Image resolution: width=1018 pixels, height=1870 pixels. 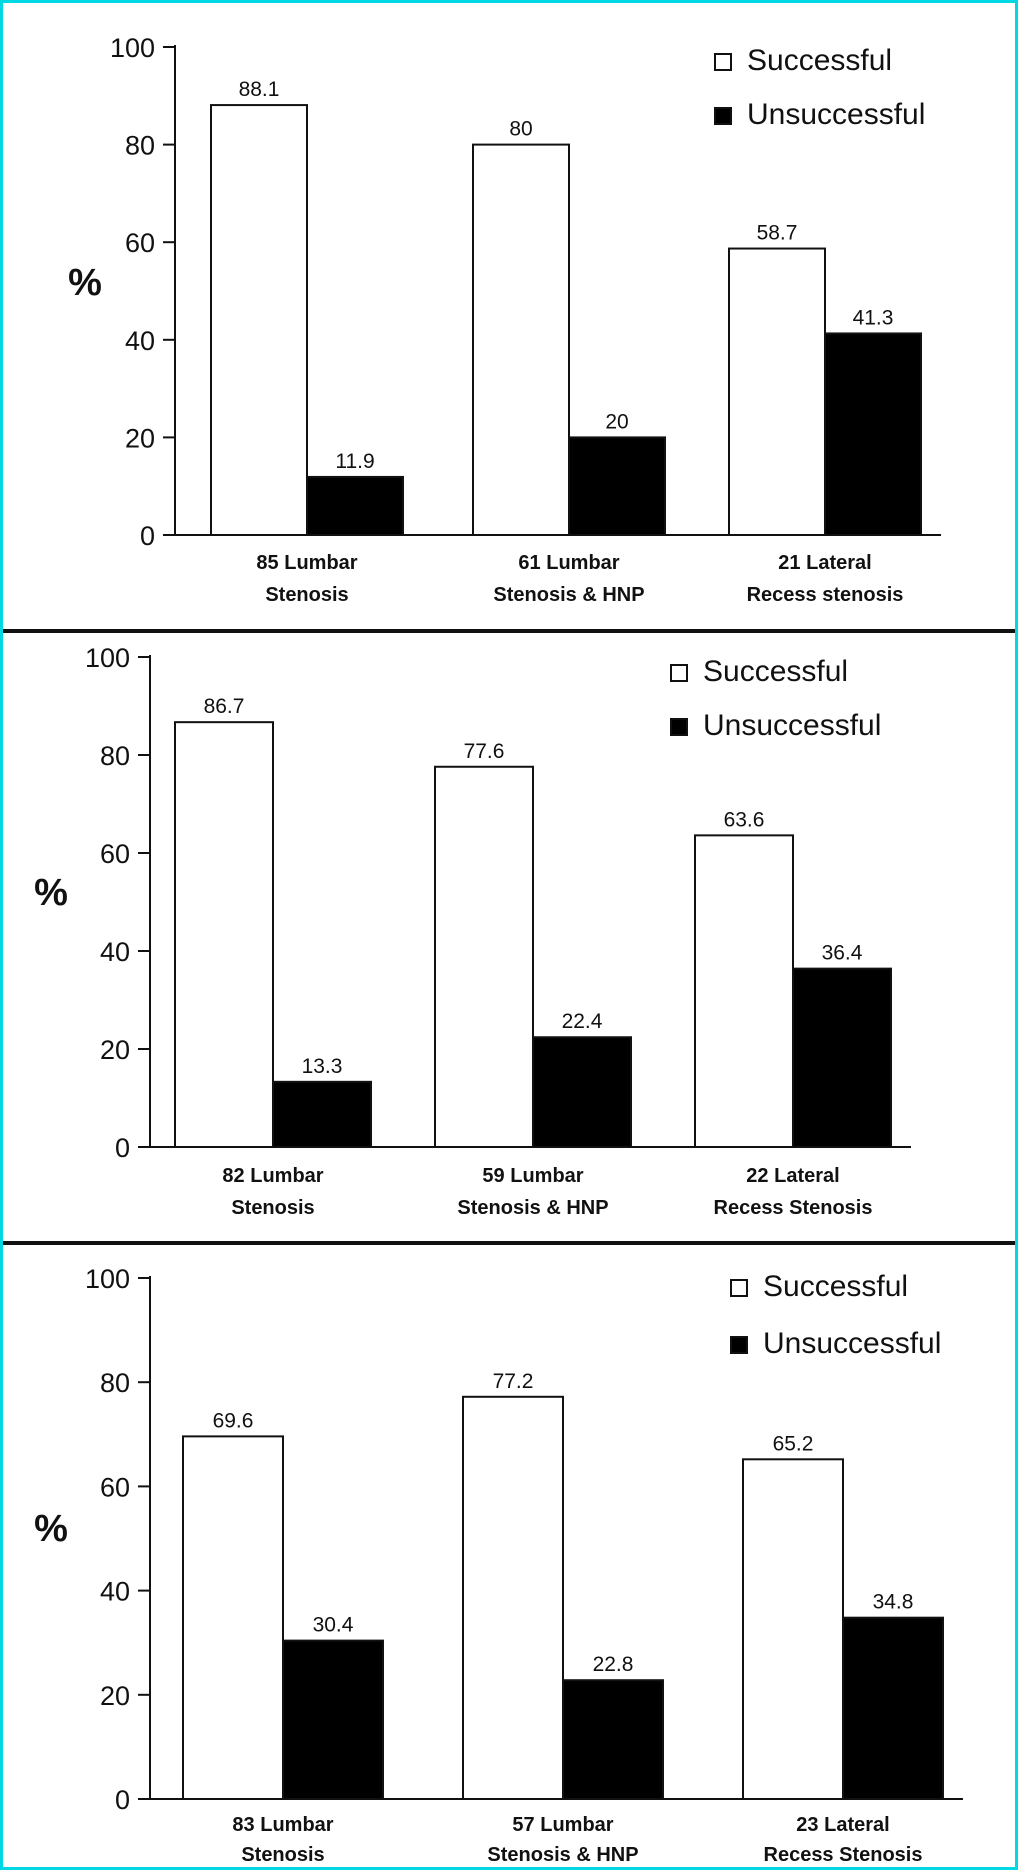 I want to click on data-label: 86.7, so click(x=224, y=706).